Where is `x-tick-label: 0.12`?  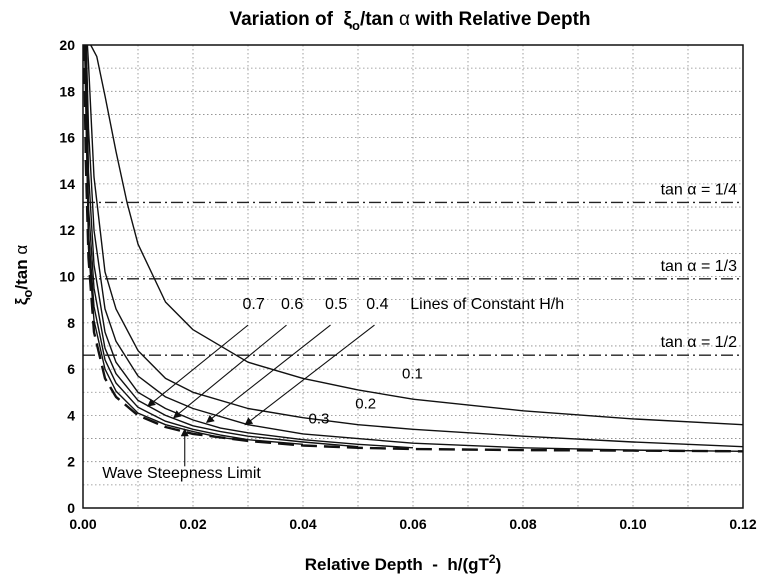
x-tick-label: 0.12 is located at coordinates (742, 524).